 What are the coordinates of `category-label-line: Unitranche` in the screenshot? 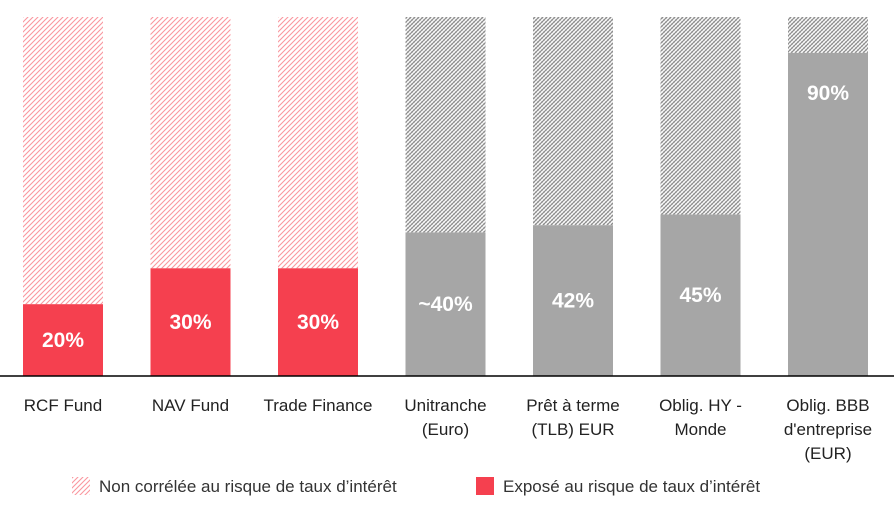 It's located at (445, 405).